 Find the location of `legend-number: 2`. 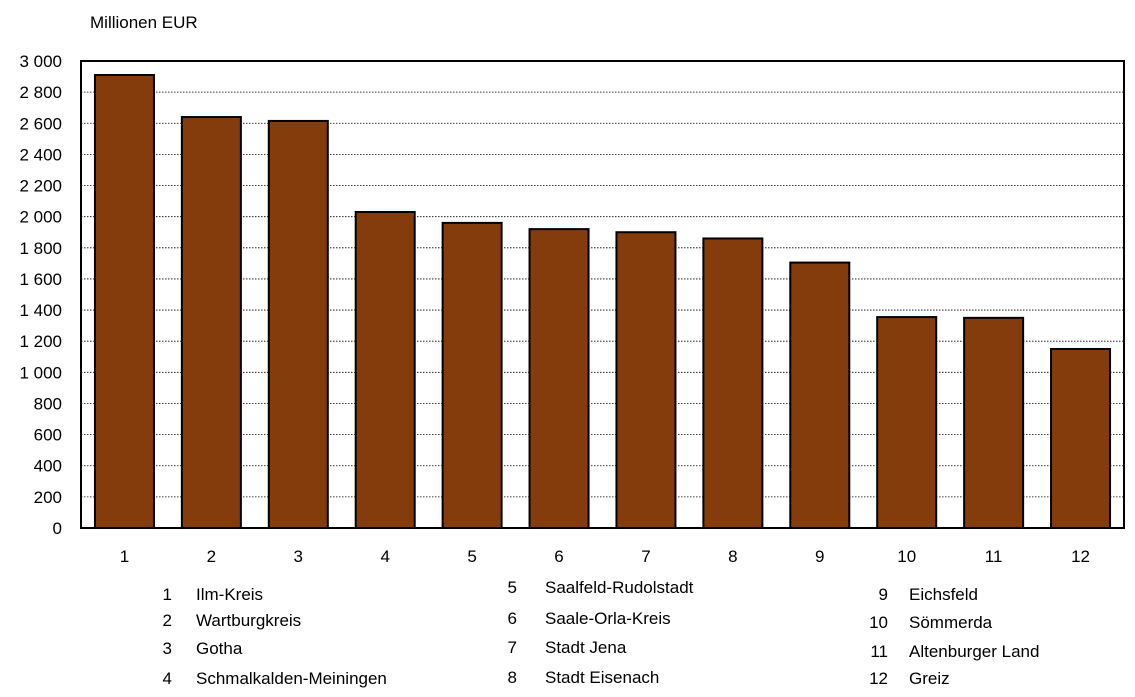

legend-number: 2 is located at coordinates (167, 620).